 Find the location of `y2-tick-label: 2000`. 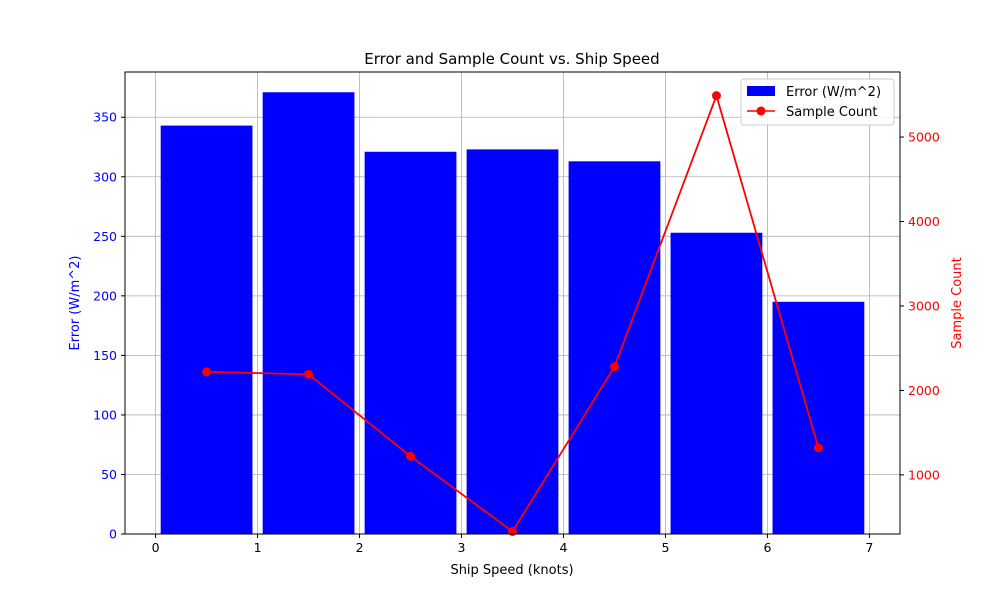

y2-tick-label: 2000 is located at coordinates (924, 390).